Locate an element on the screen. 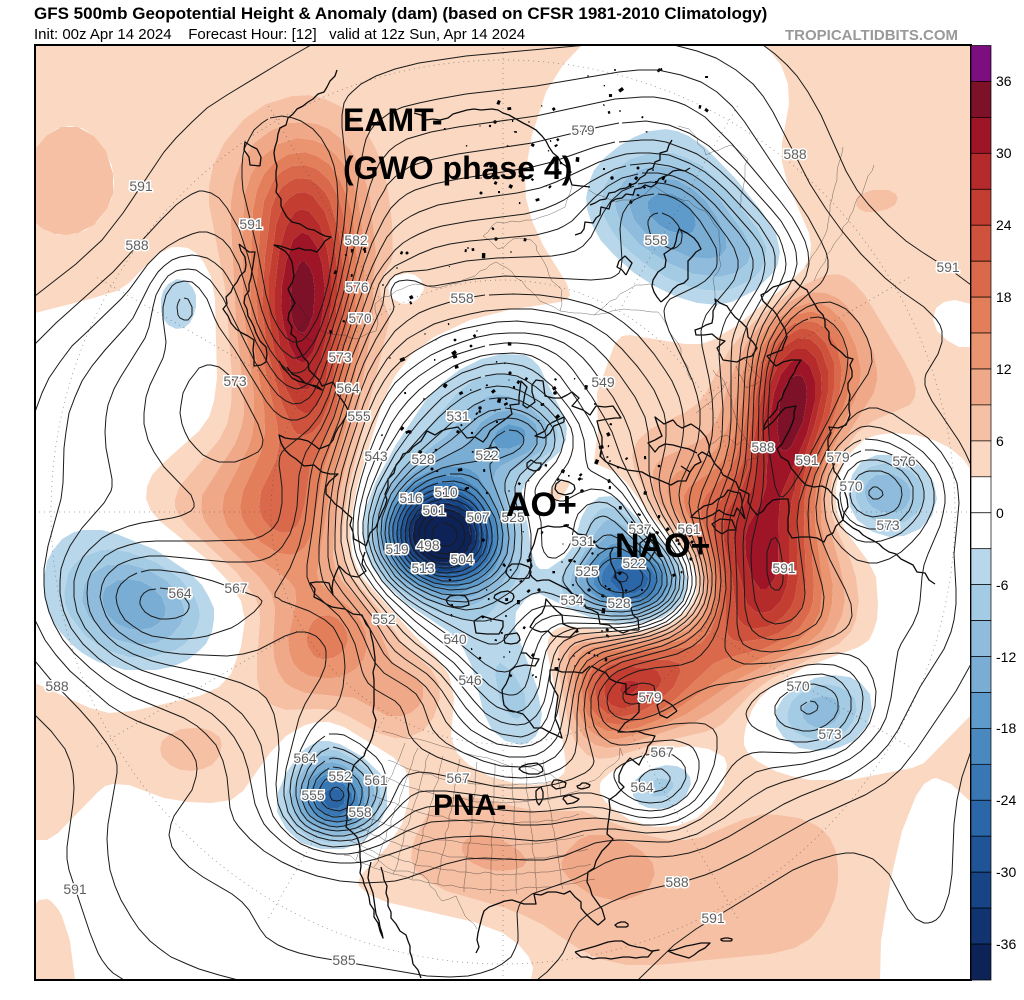 The image size is (1024, 1000). svg-text: 519 is located at coordinates (397, 549).